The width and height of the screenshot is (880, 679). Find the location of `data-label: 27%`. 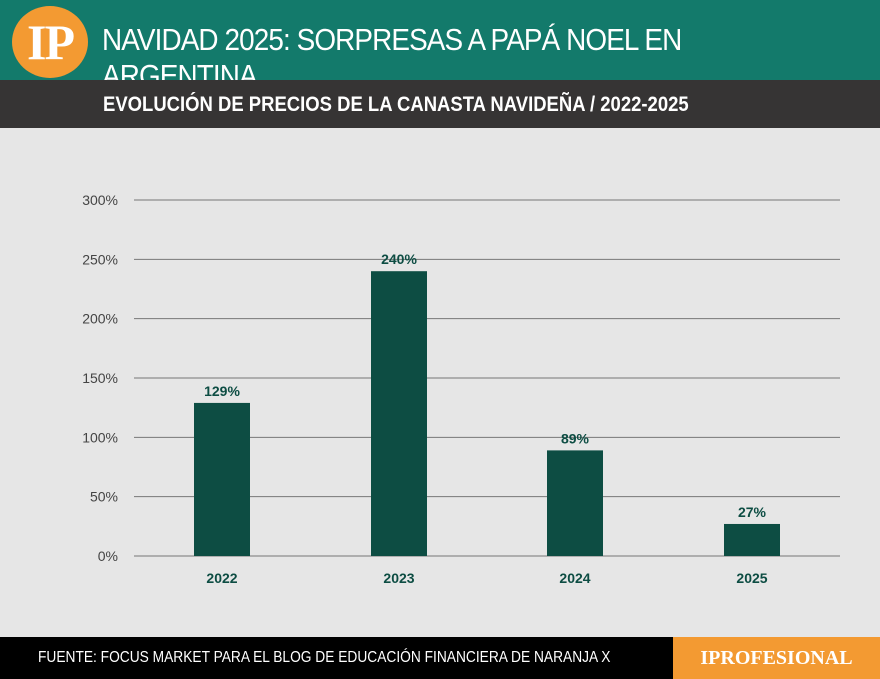

data-label: 27% is located at coordinates (752, 512).